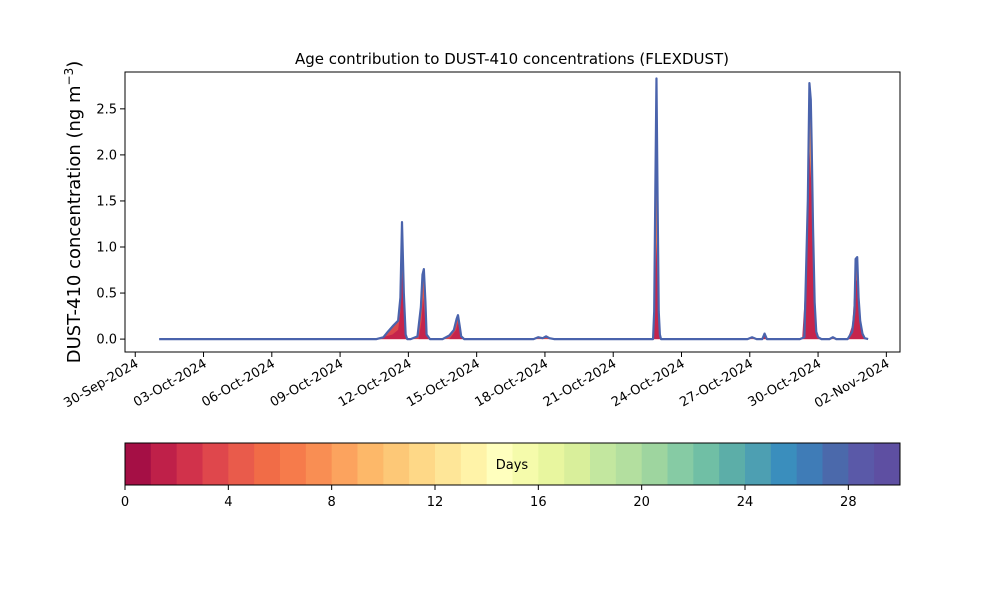  Describe the element at coordinates (74, 224) in the screenshot. I see `y-axis-label-main: DUST-410 concentration (ng m` at that location.